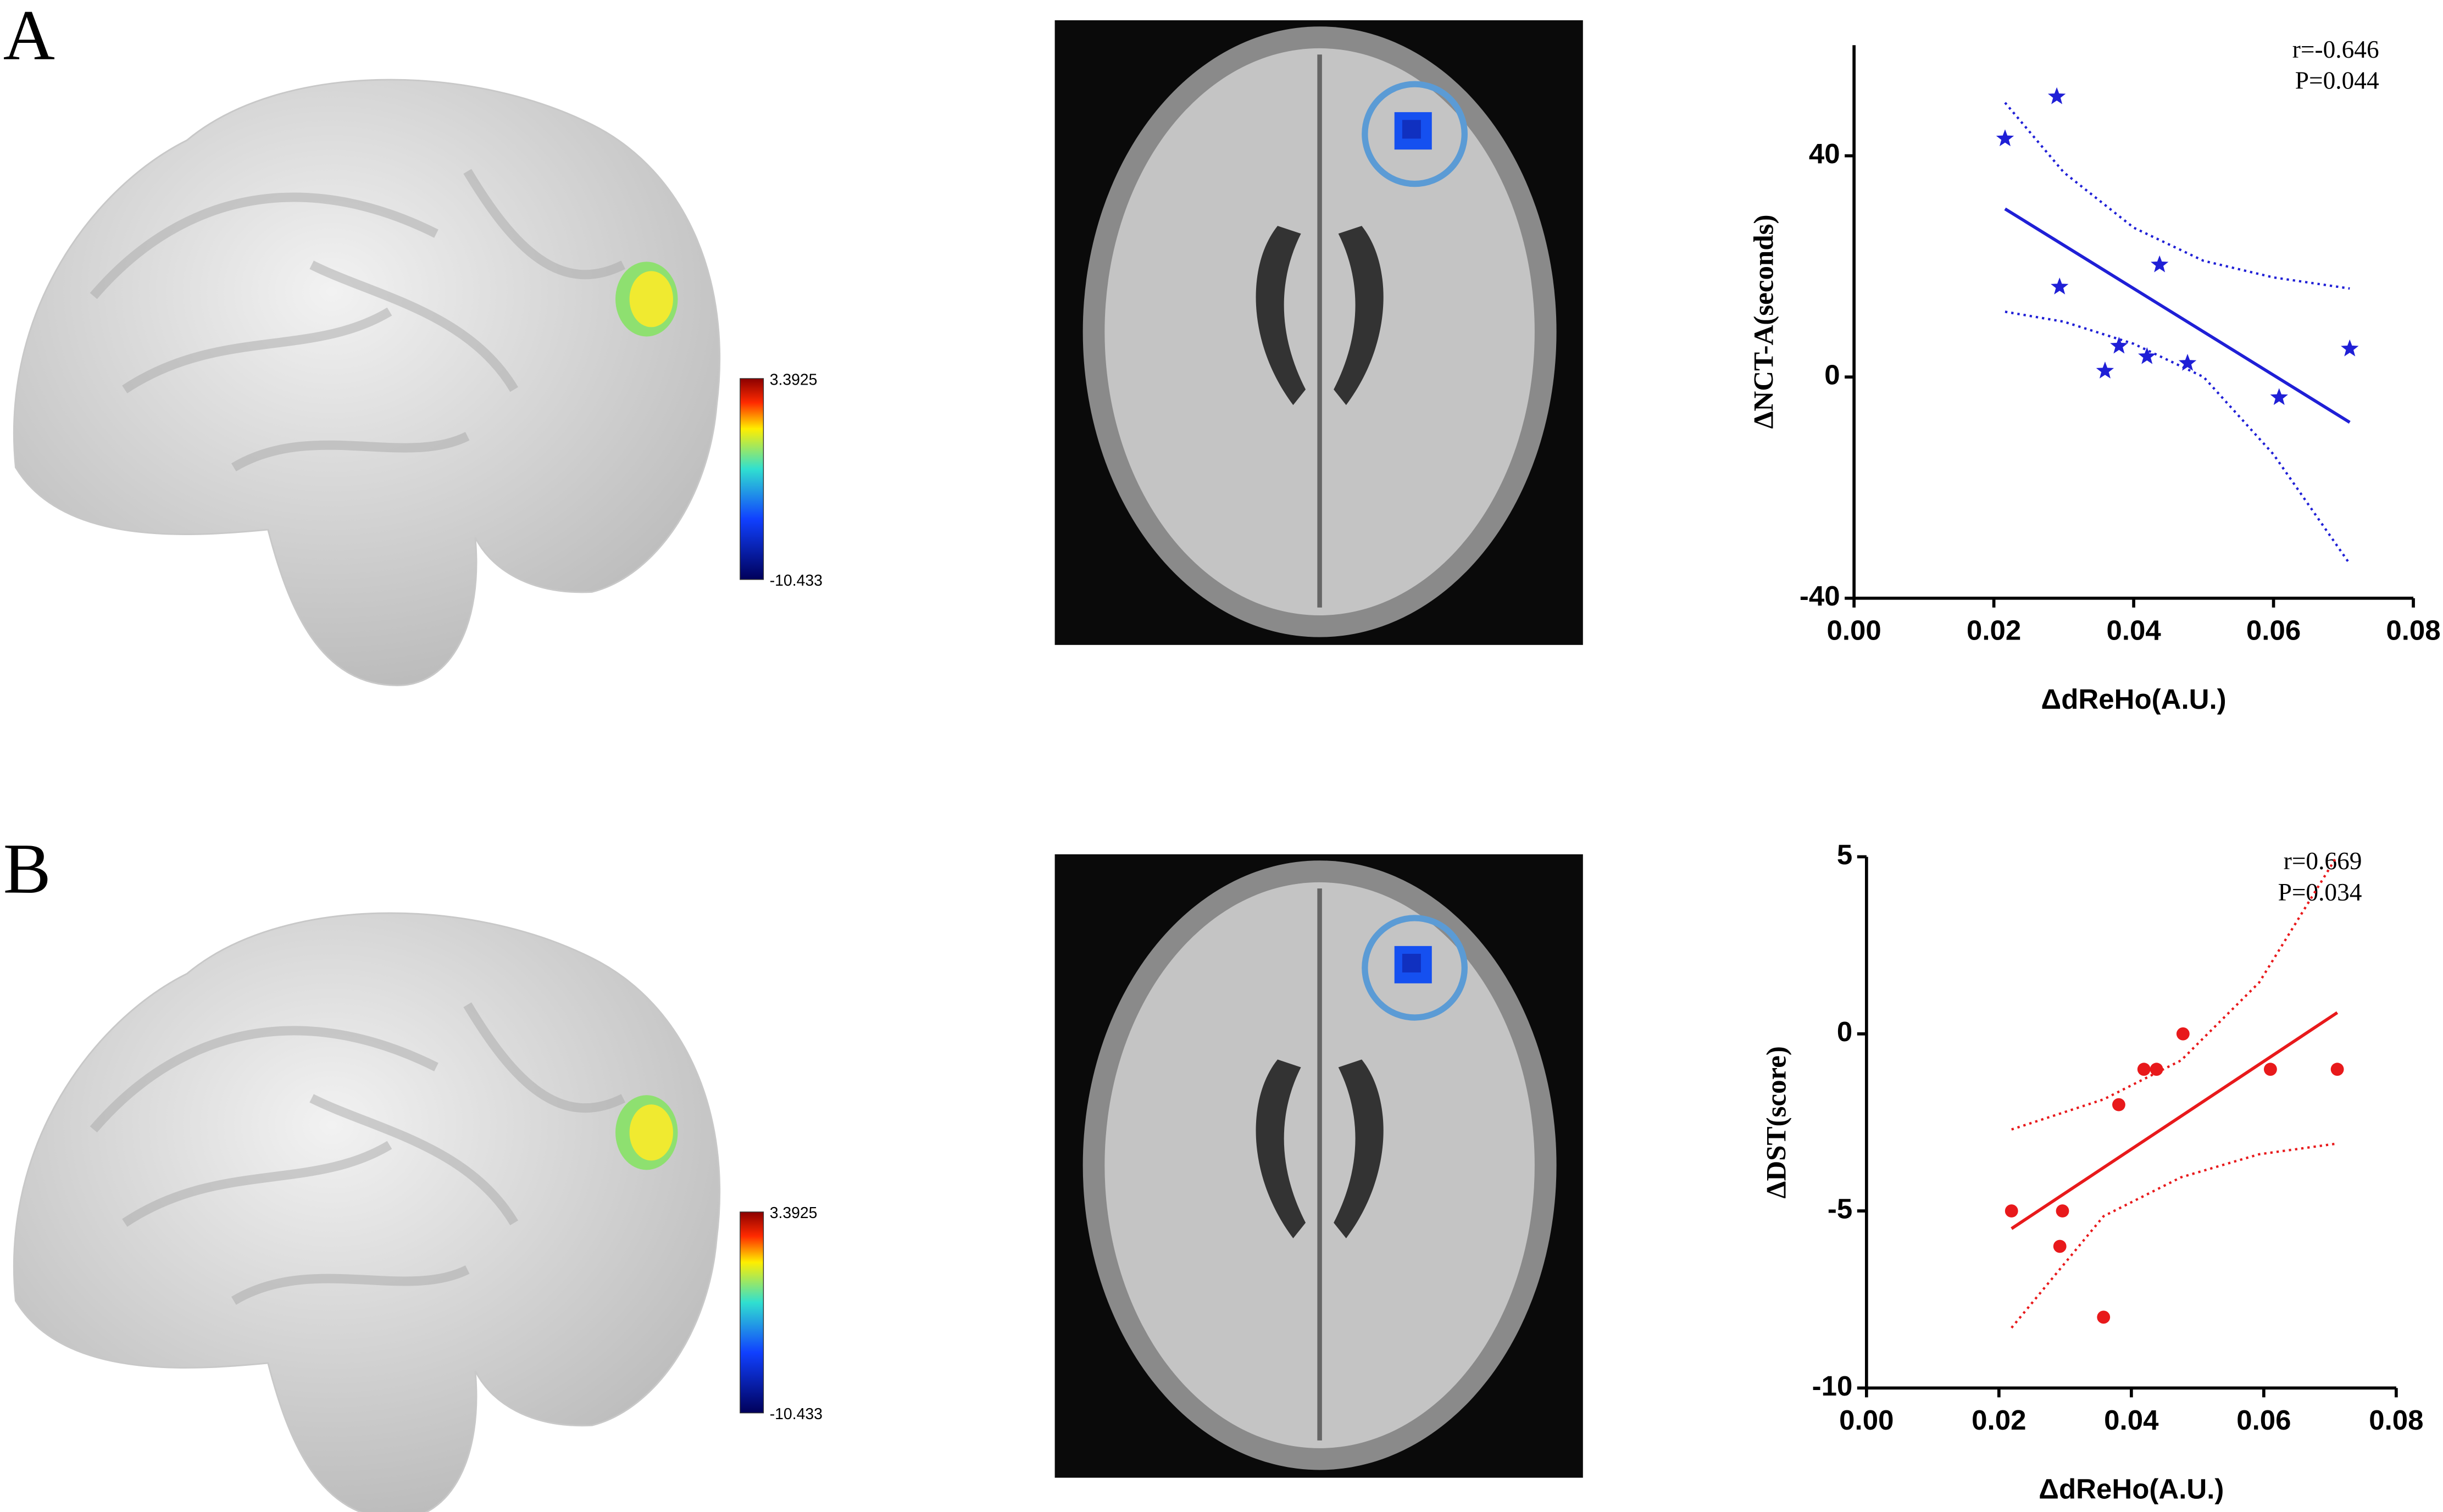  I want to click on y-tick-label: 40, so click(1824, 153).